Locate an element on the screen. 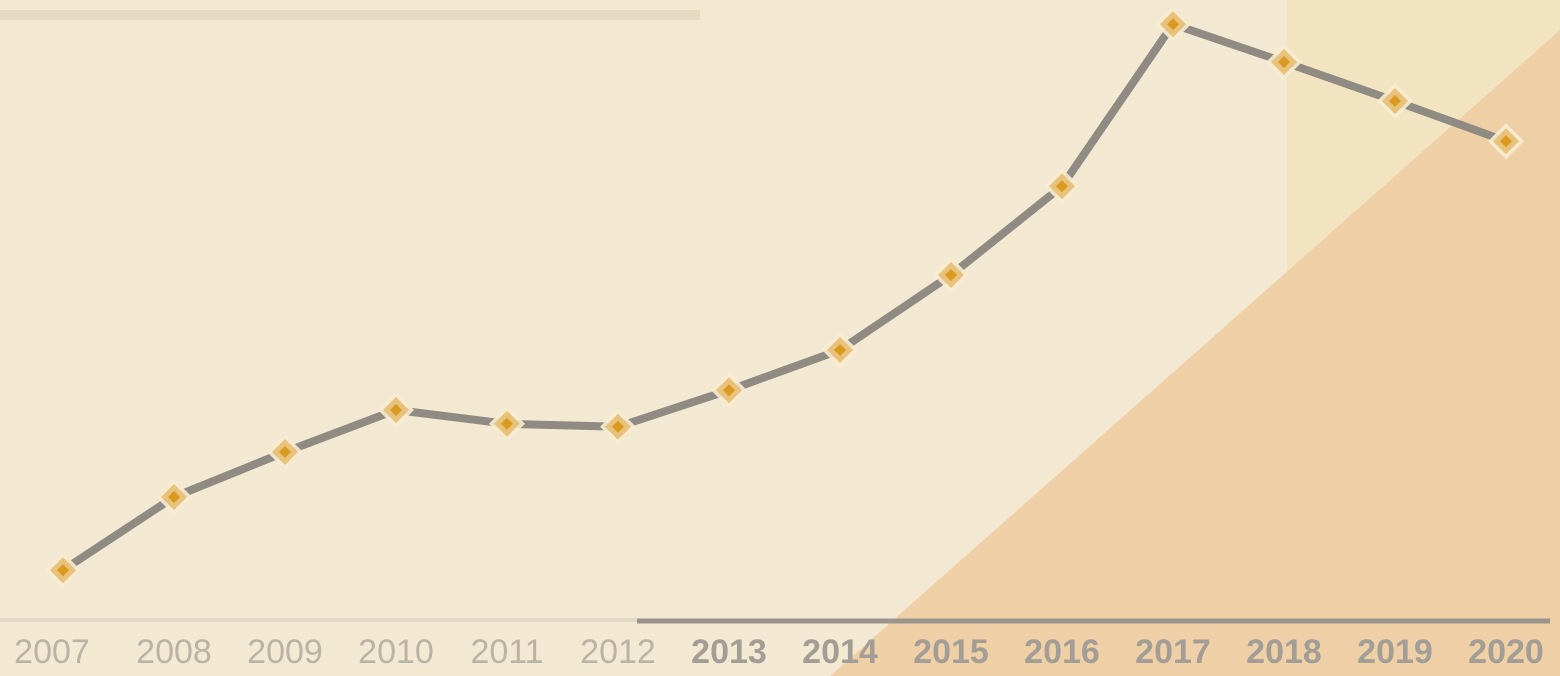 The width and height of the screenshot is (1560, 676). x-tick-label: 2008 is located at coordinates (174, 652).